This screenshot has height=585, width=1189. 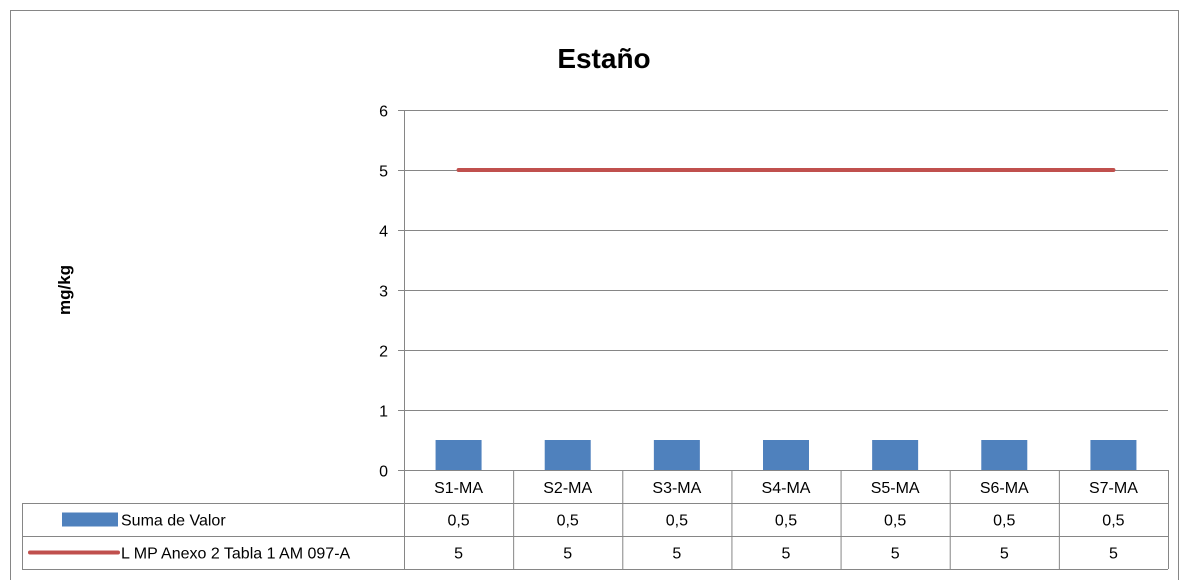 I want to click on y-tick-label-0: 0, so click(x=383, y=472).